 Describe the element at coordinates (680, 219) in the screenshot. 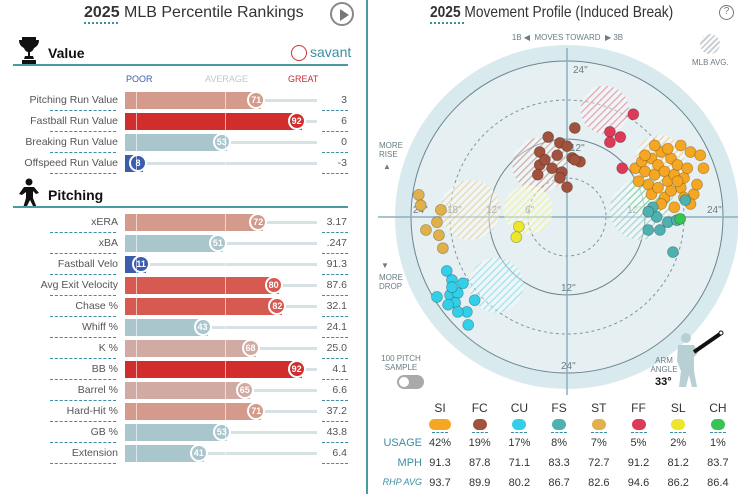

I see `pitch-point-ch` at that location.